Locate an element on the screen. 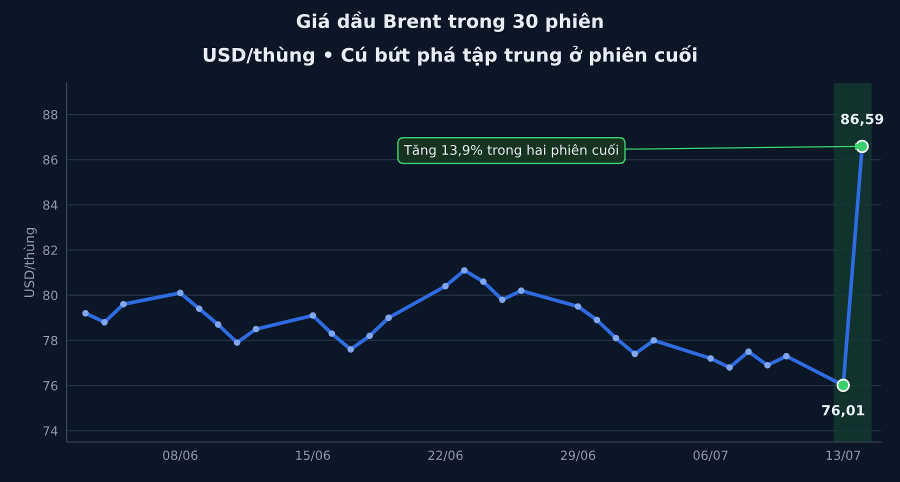  annotation: Tăng 13,9% trong hai phiên cuối is located at coordinates (511, 151).